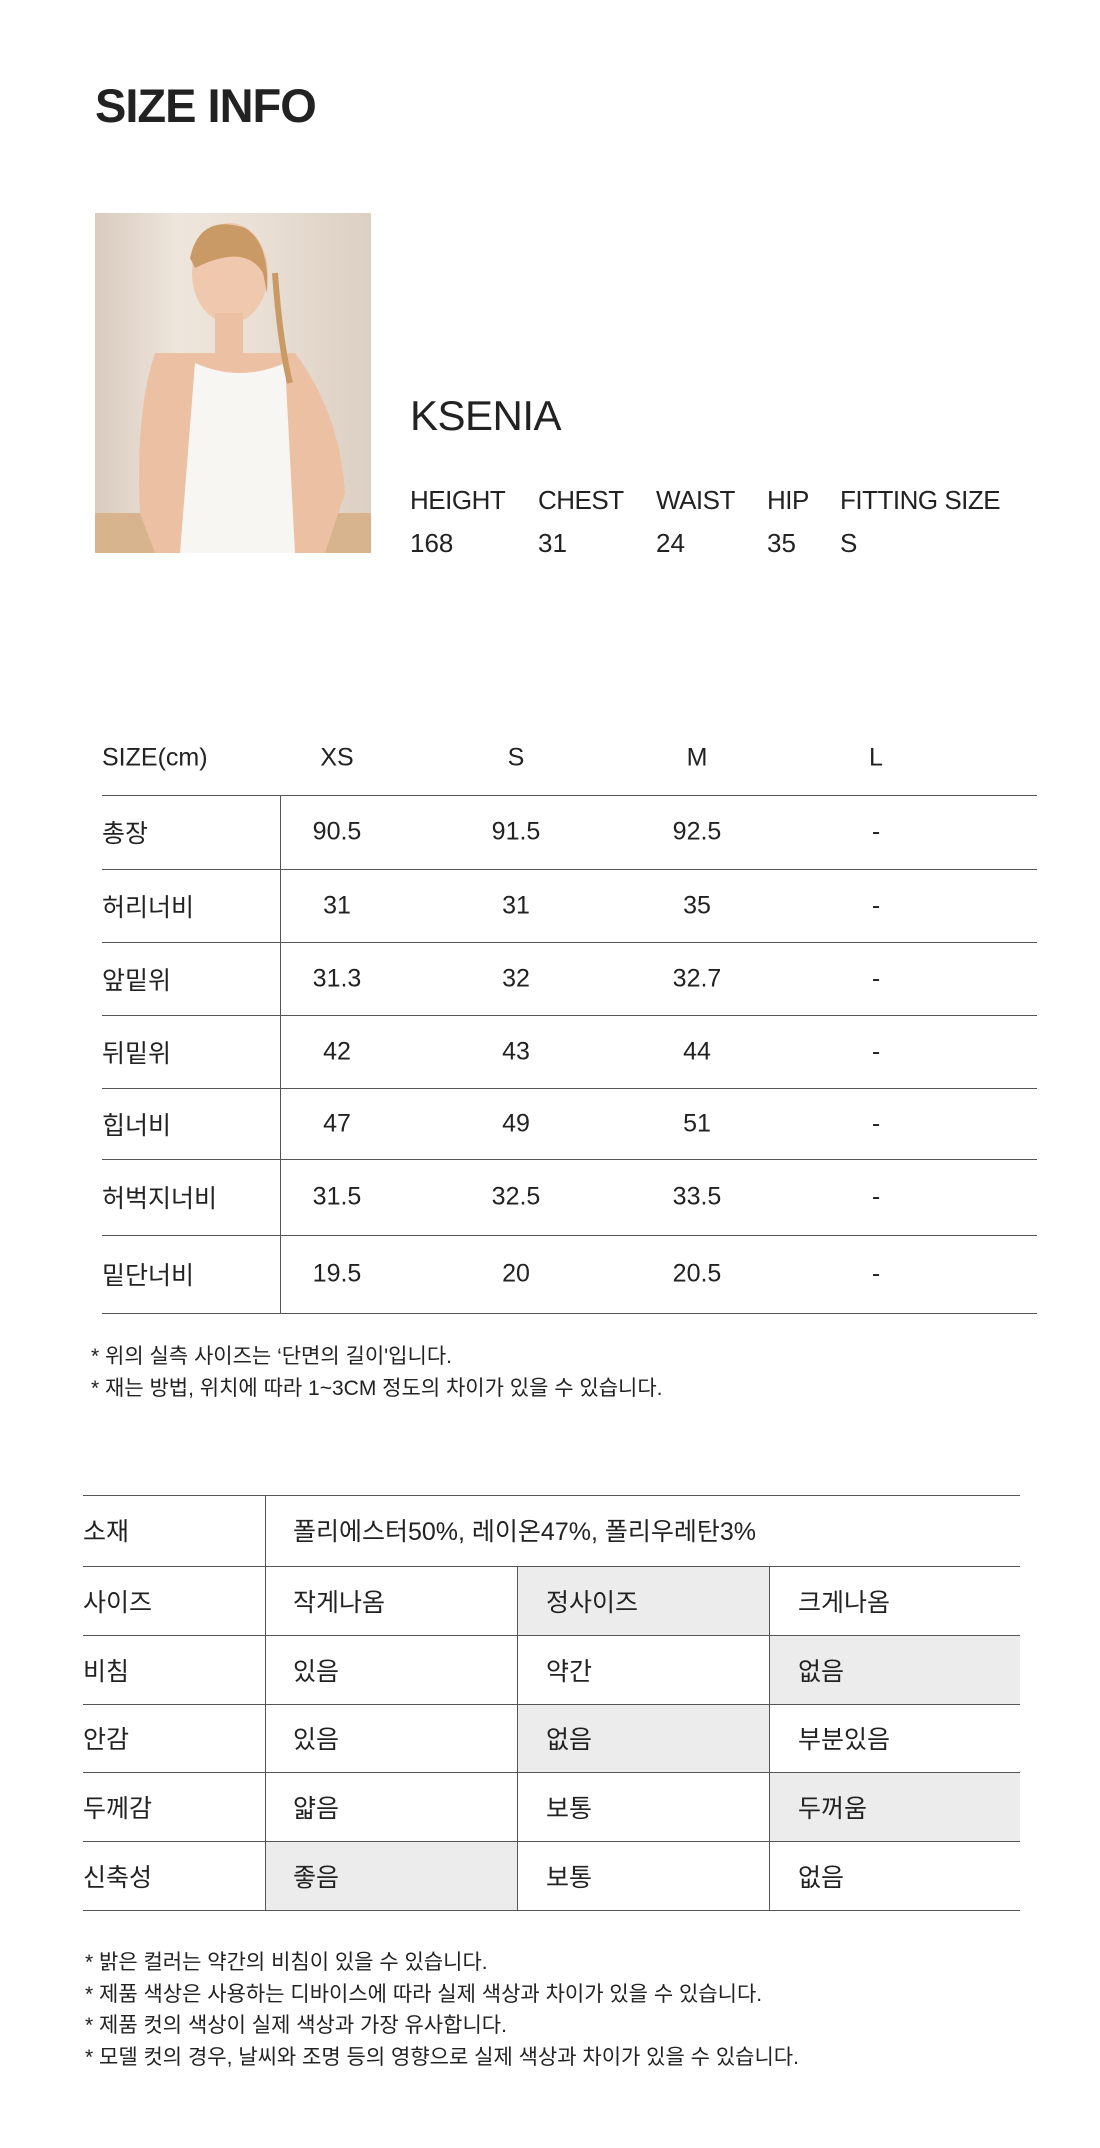 The width and height of the screenshot is (1100, 2148). I want to click on row-label: 허벅지너비, so click(160, 1199).